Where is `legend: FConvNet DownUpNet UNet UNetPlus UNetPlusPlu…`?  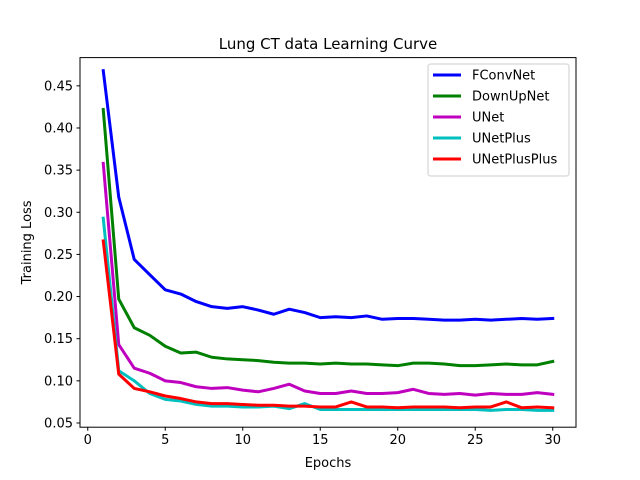 legend: FConvNet DownUpNet UNet UNetPlus UNetPlusPlu… is located at coordinates (498, 120).